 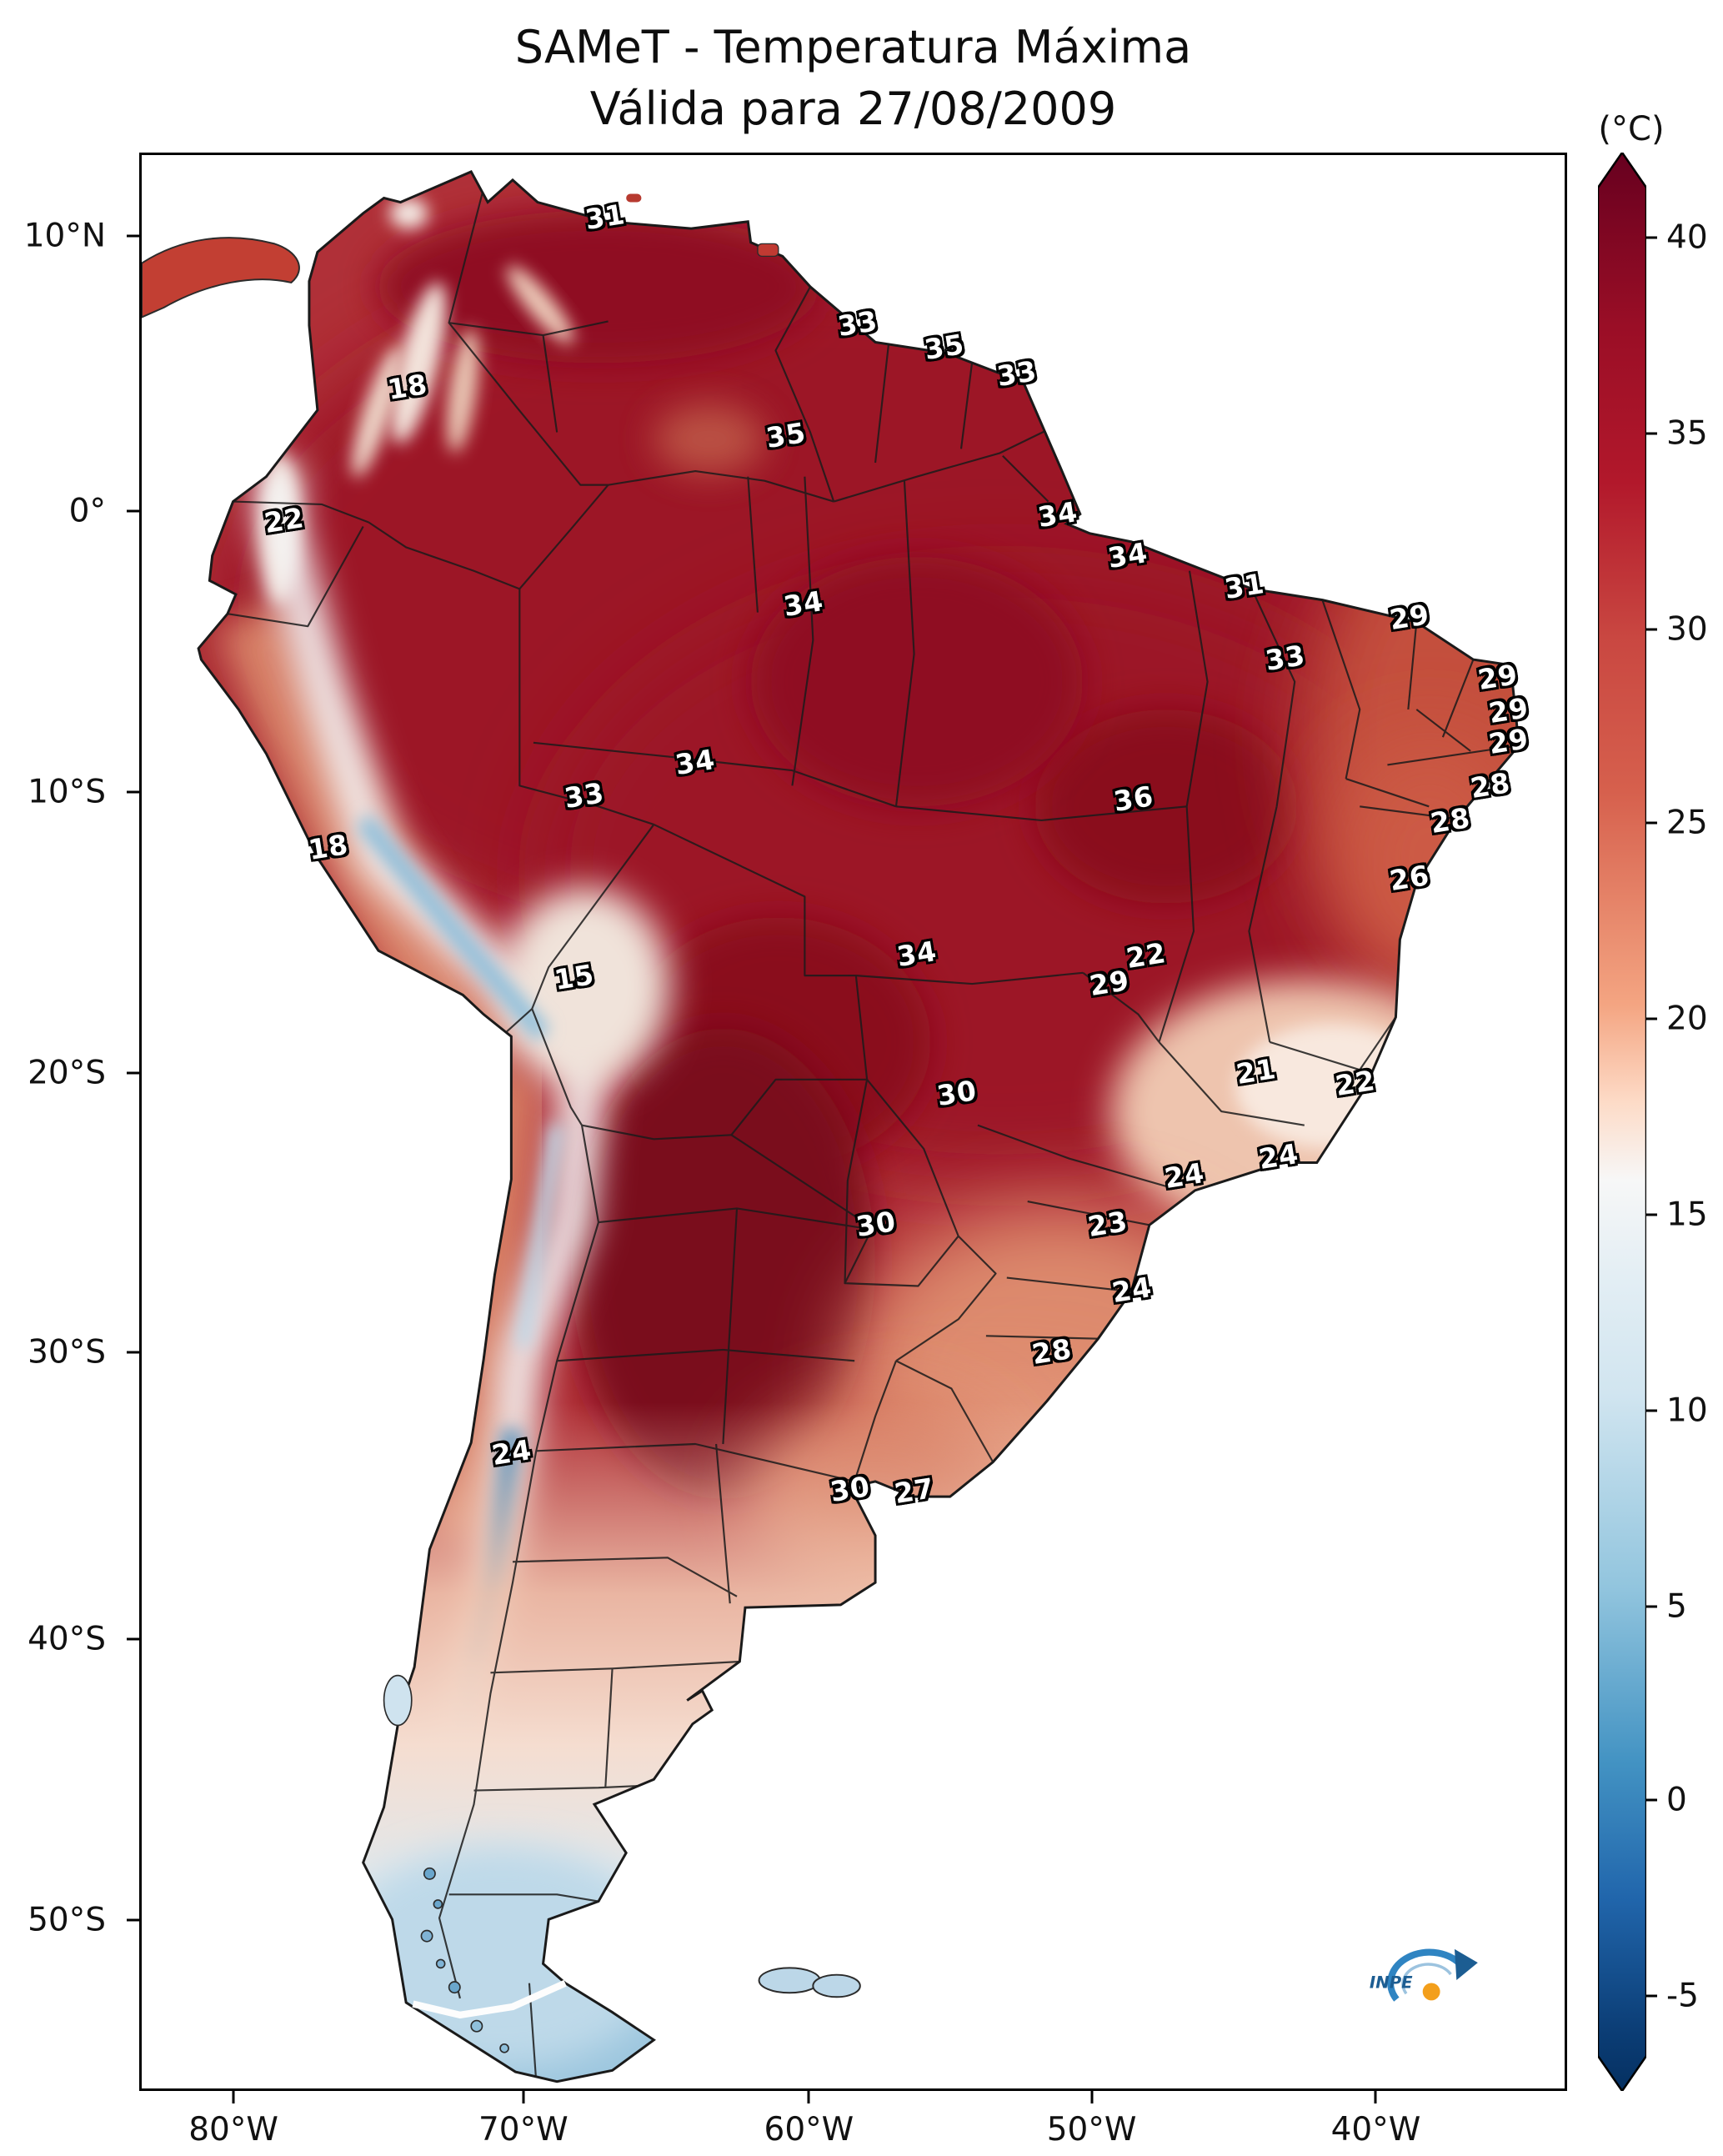 I want to click on logo-arrowhead, so click(x=1467, y=1964).